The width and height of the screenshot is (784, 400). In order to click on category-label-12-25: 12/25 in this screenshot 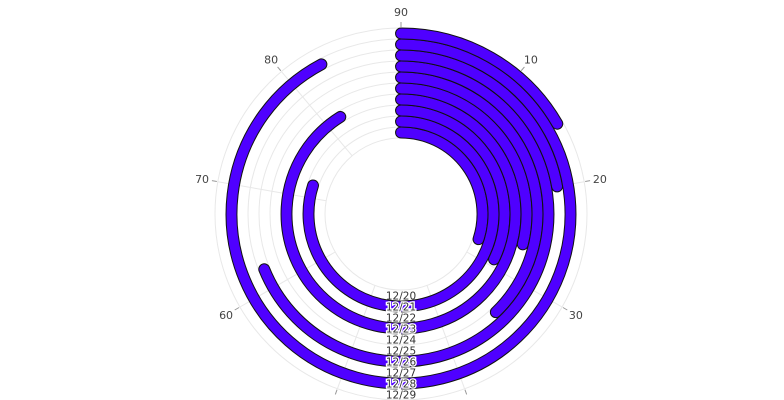, I will do `click(401, 352)`.